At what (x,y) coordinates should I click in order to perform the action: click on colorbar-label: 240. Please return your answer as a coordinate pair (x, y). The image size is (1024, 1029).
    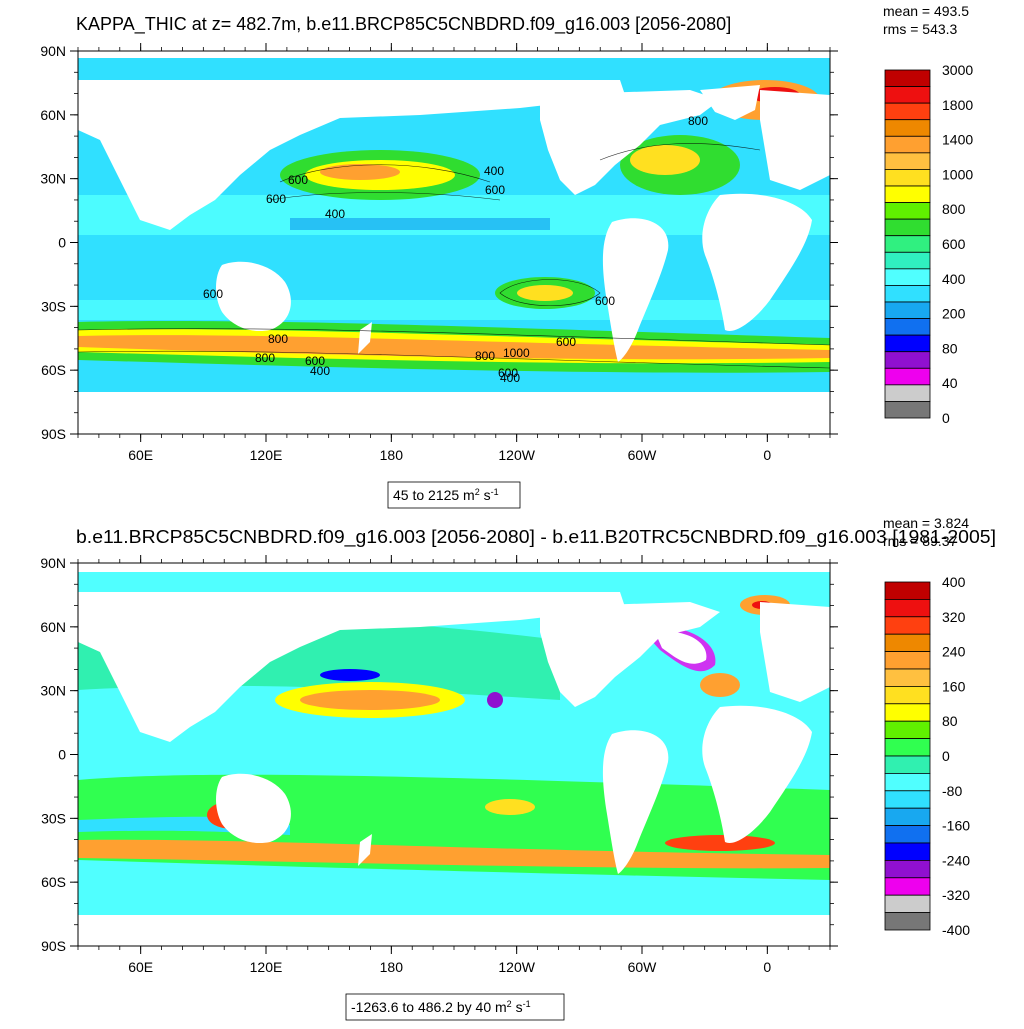
    Looking at the image, I should click on (954, 652).